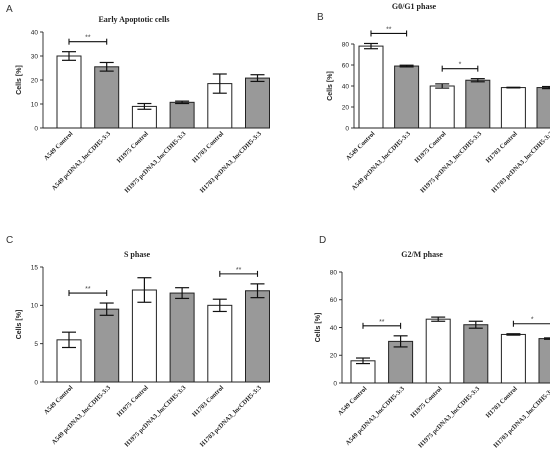 This screenshot has width=550, height=472. I want to click on x-tick-label: A549 pcDNA3_lncCDH5-3:3, so click(382, 161).